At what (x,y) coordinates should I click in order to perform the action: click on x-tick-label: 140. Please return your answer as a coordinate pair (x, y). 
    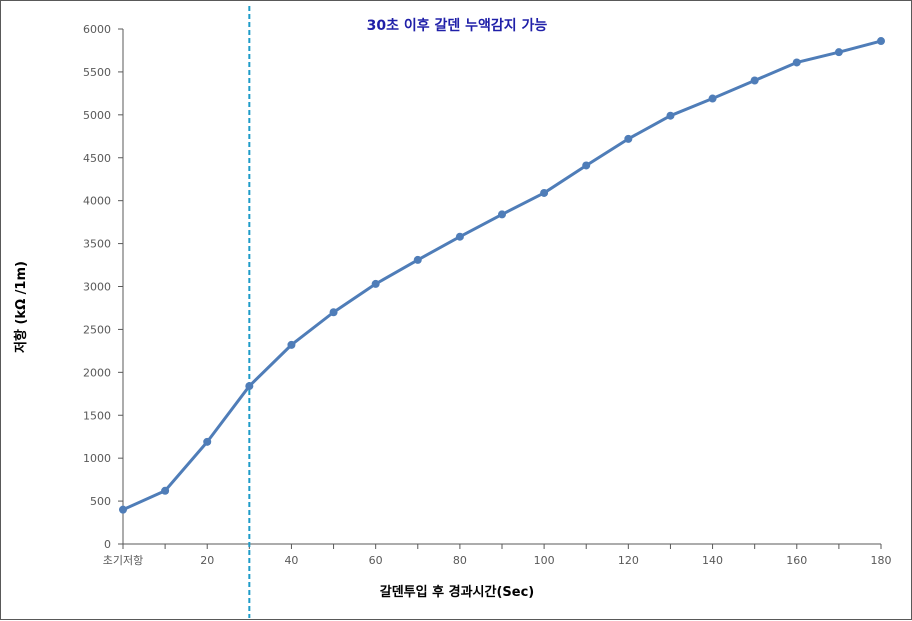
    Looking at the image, I should click on (712, 560).